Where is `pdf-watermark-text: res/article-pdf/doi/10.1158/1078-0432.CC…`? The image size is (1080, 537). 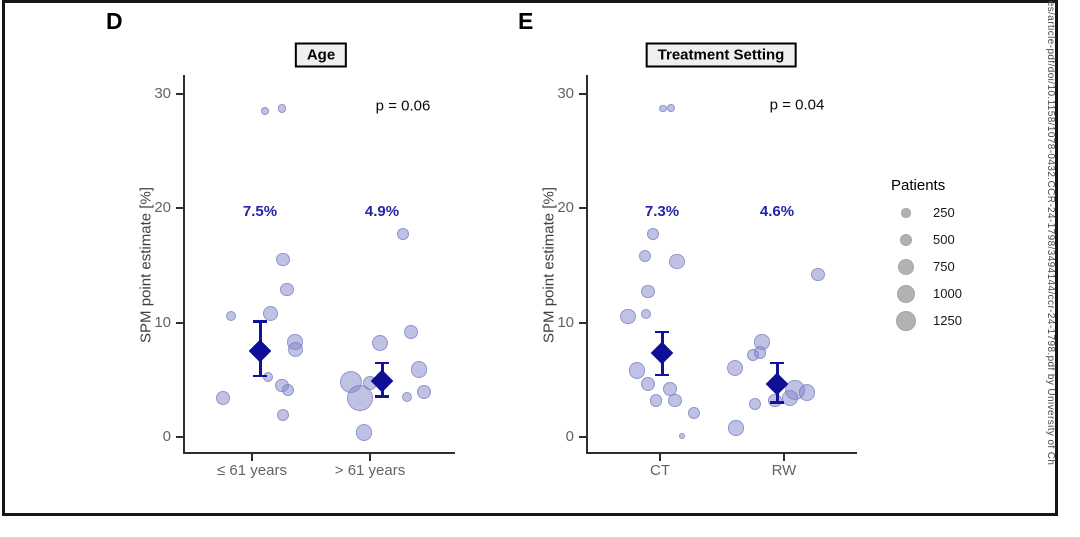
pdf-watermark-text: res/article-pdf/doi/10.1158/1078-0432.CC… is located at coordinates (1050, 233).